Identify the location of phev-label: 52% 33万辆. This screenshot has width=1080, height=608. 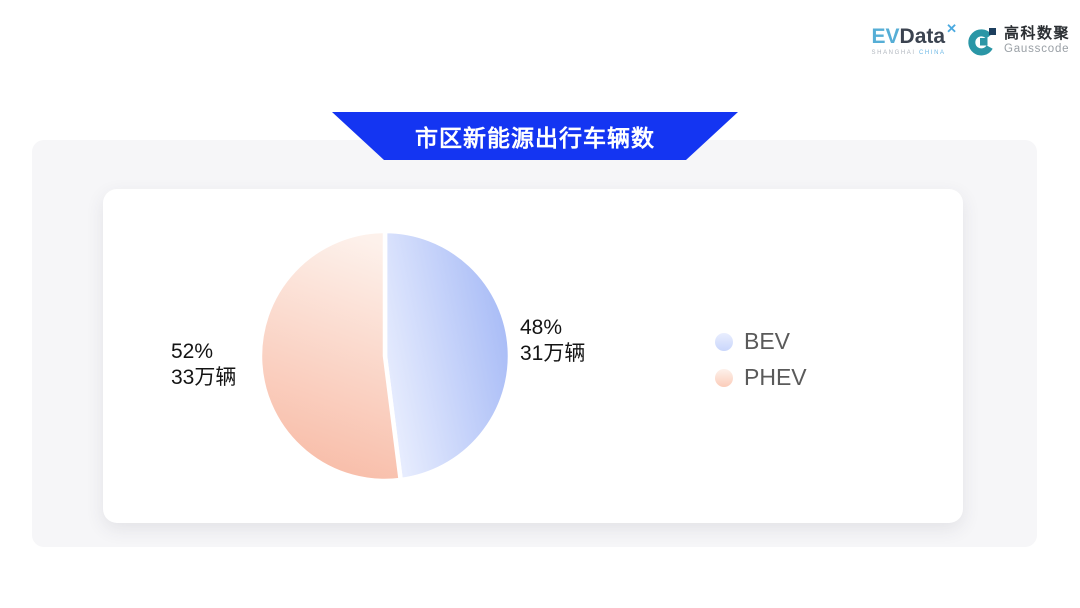
(203, 365).